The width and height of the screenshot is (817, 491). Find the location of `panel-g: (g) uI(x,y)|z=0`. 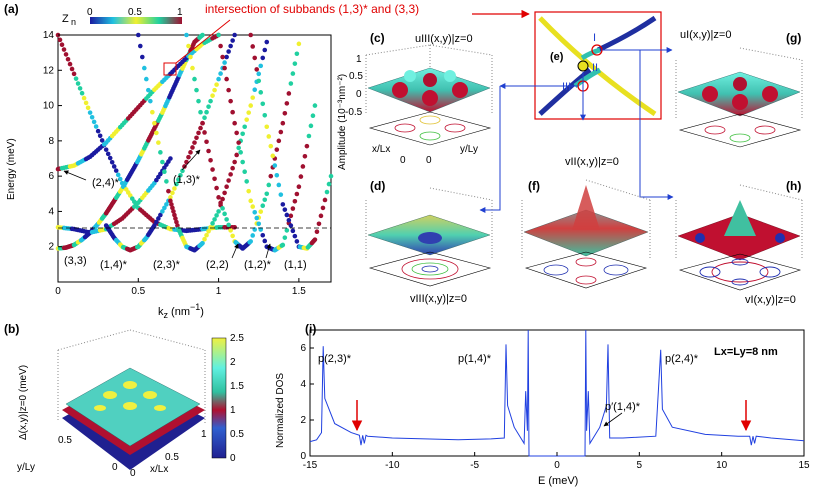

panel-g: (g) uI(x,y)|z=0 is located at coordinates (739, 88).